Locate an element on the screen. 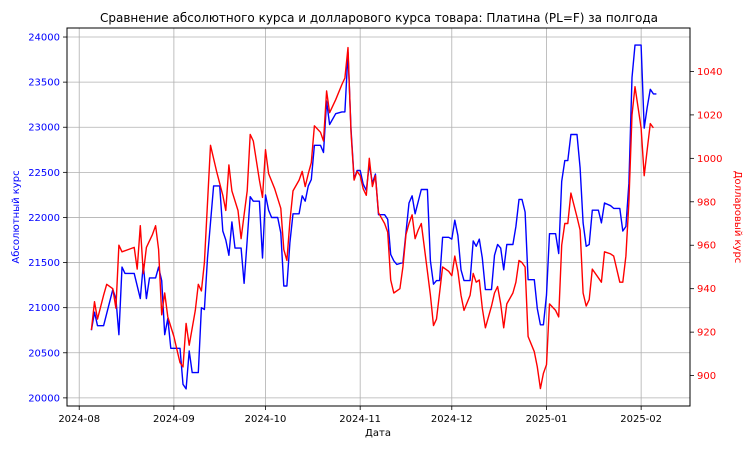 This screenshot has width=750, height=450. right-y-tick-label: 960 is located at coordinates (706, 246).